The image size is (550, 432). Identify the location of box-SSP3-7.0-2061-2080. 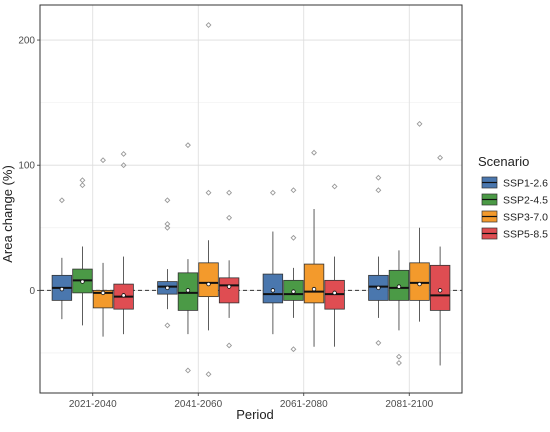
(314, 248).